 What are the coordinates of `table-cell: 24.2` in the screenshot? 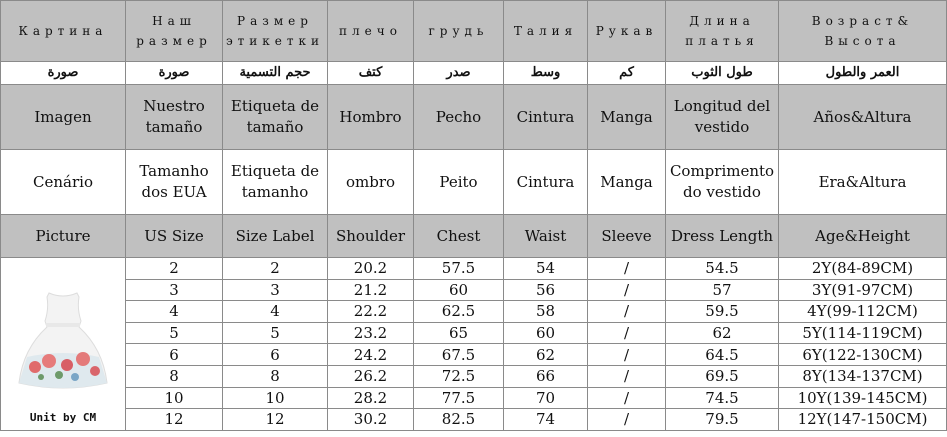 It's located at (370, 354).